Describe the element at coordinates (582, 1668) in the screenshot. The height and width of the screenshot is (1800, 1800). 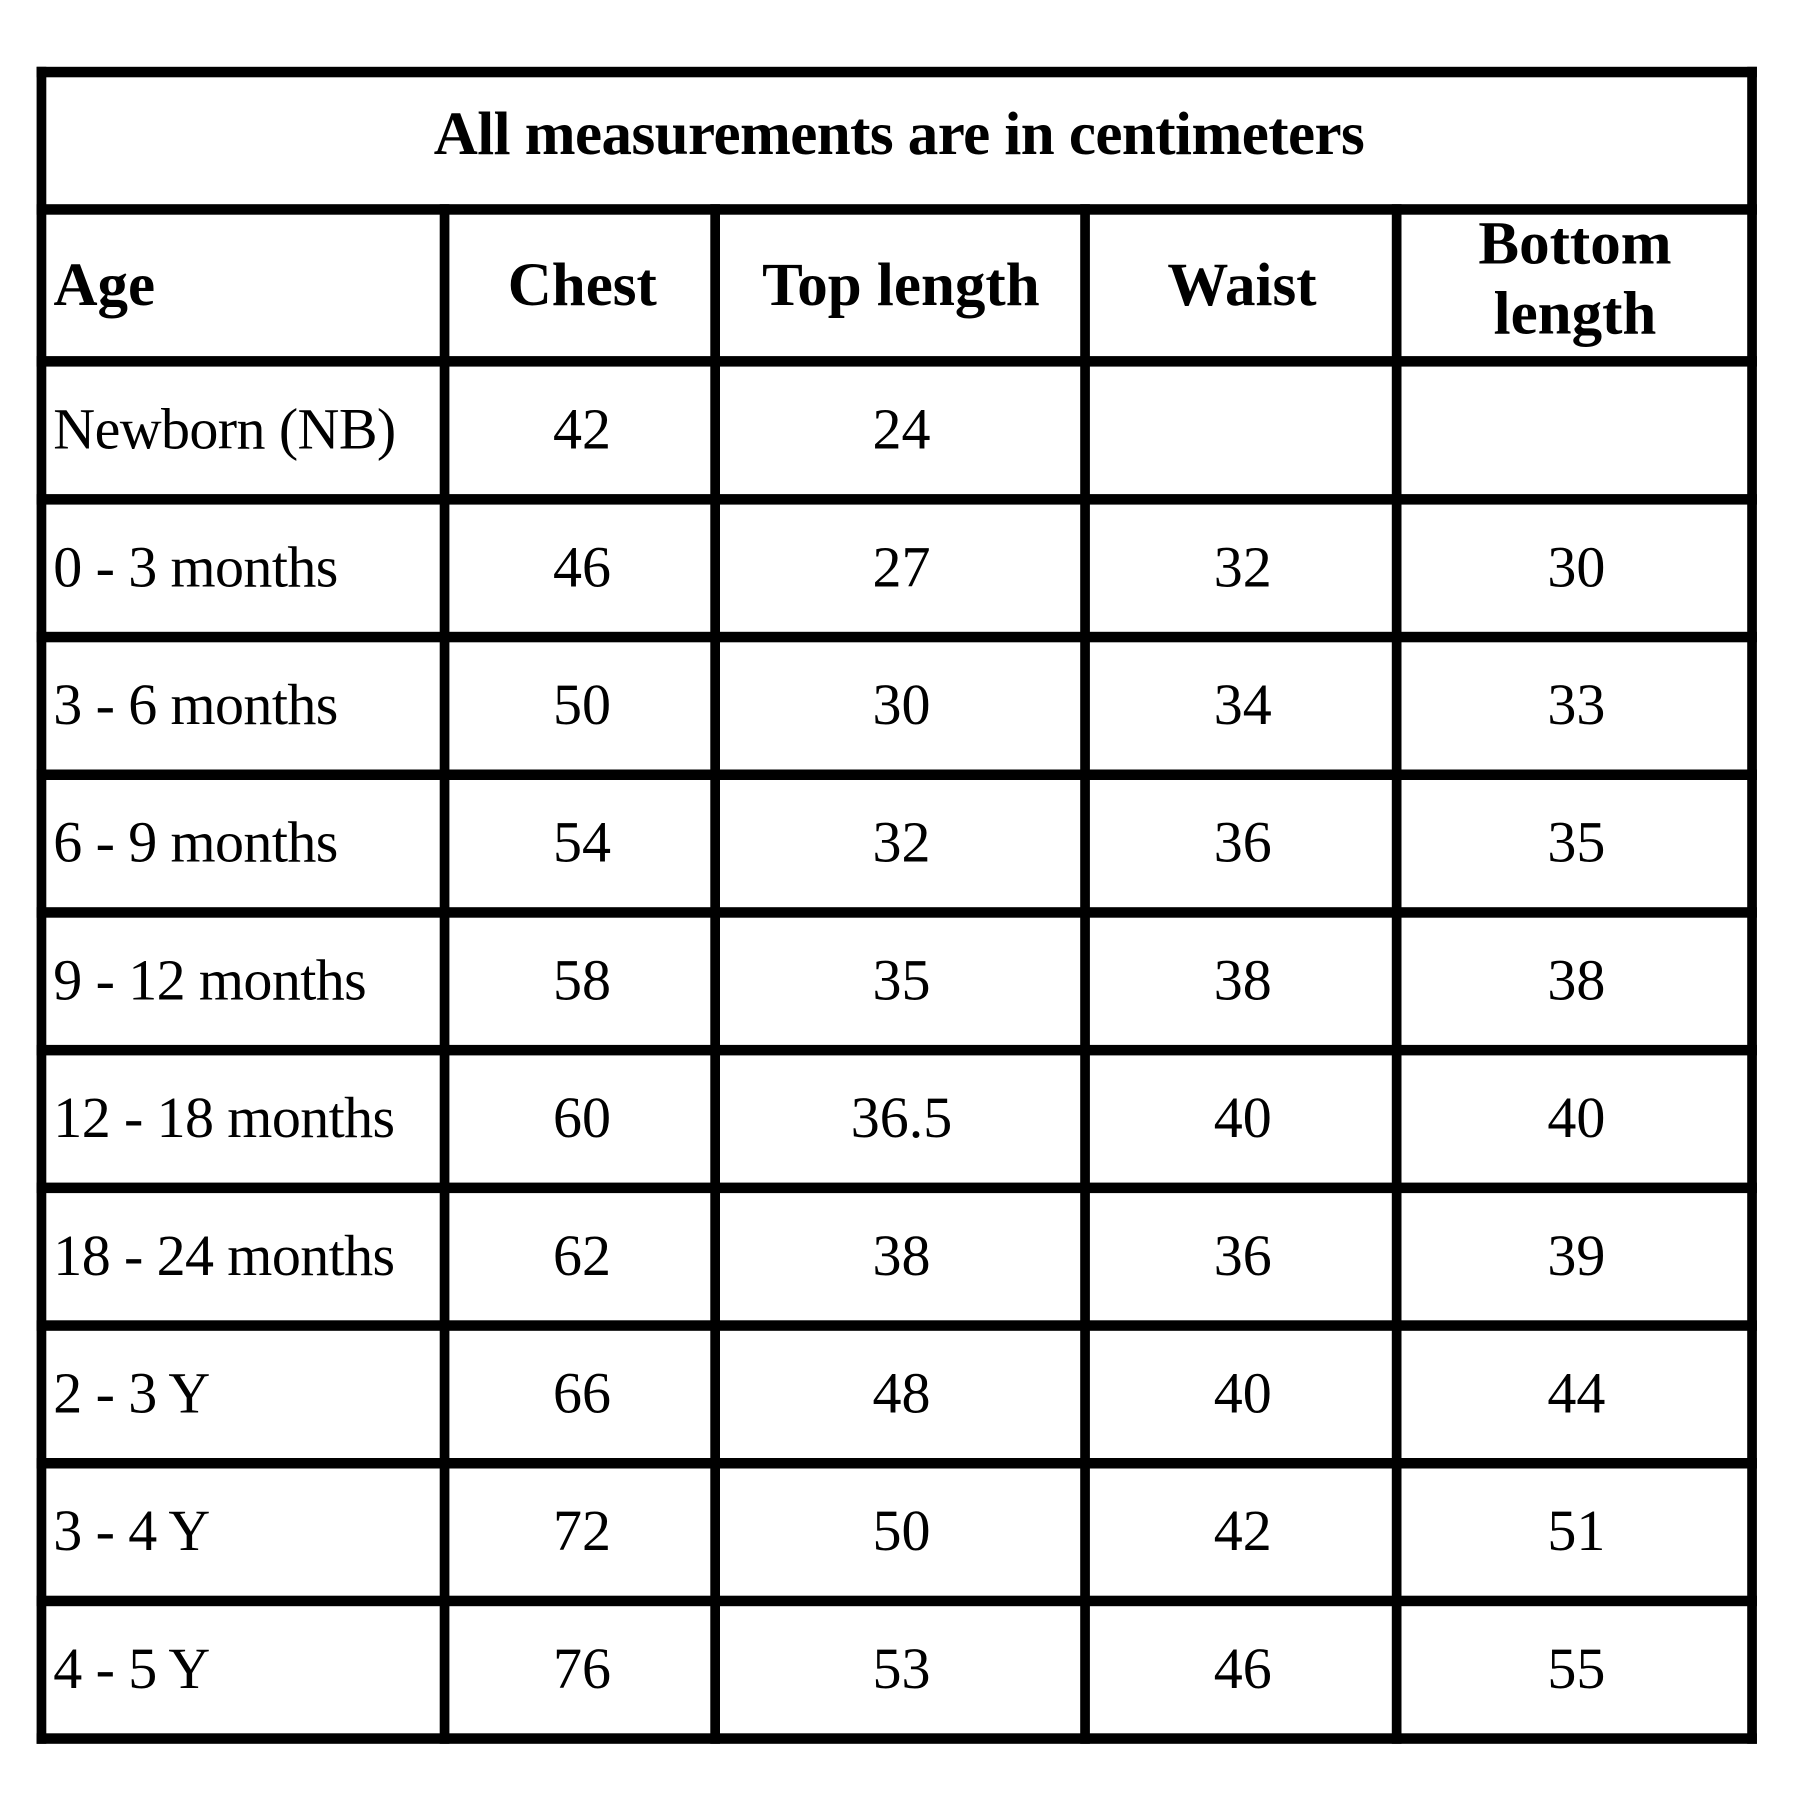
I see `svg-text: 76` at that location.